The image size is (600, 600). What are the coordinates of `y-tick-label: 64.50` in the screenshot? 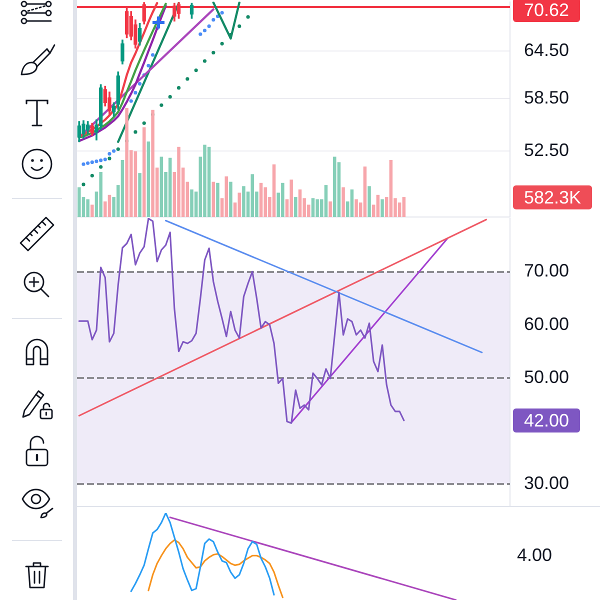 It's located at (547, 50).